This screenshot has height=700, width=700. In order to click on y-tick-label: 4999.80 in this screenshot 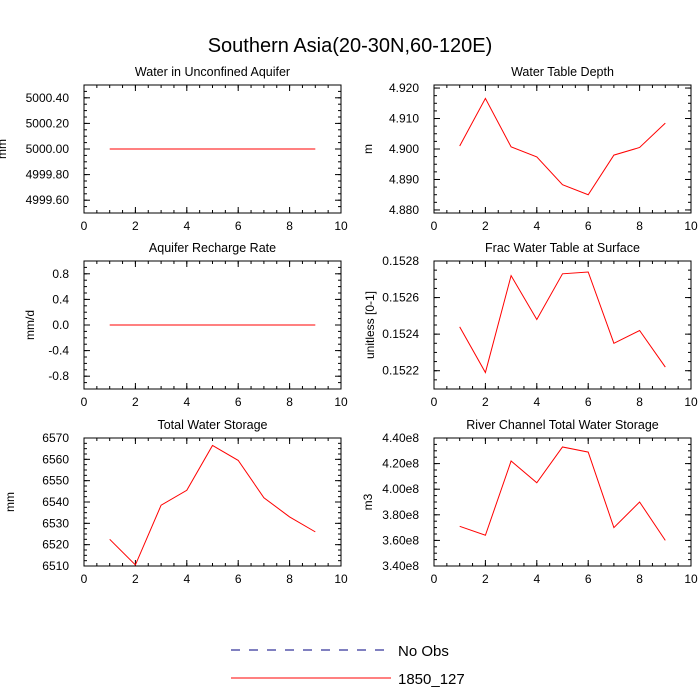, I will do `click(48, 175)`.